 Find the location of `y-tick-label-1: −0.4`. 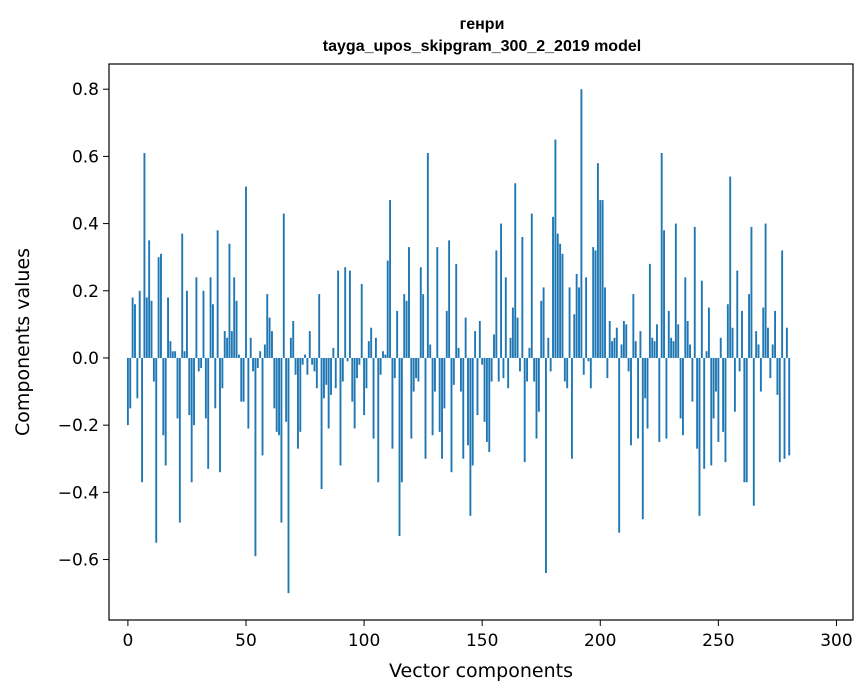

y-tick-label-1: −0.4 is located at coordinates (78, 493).